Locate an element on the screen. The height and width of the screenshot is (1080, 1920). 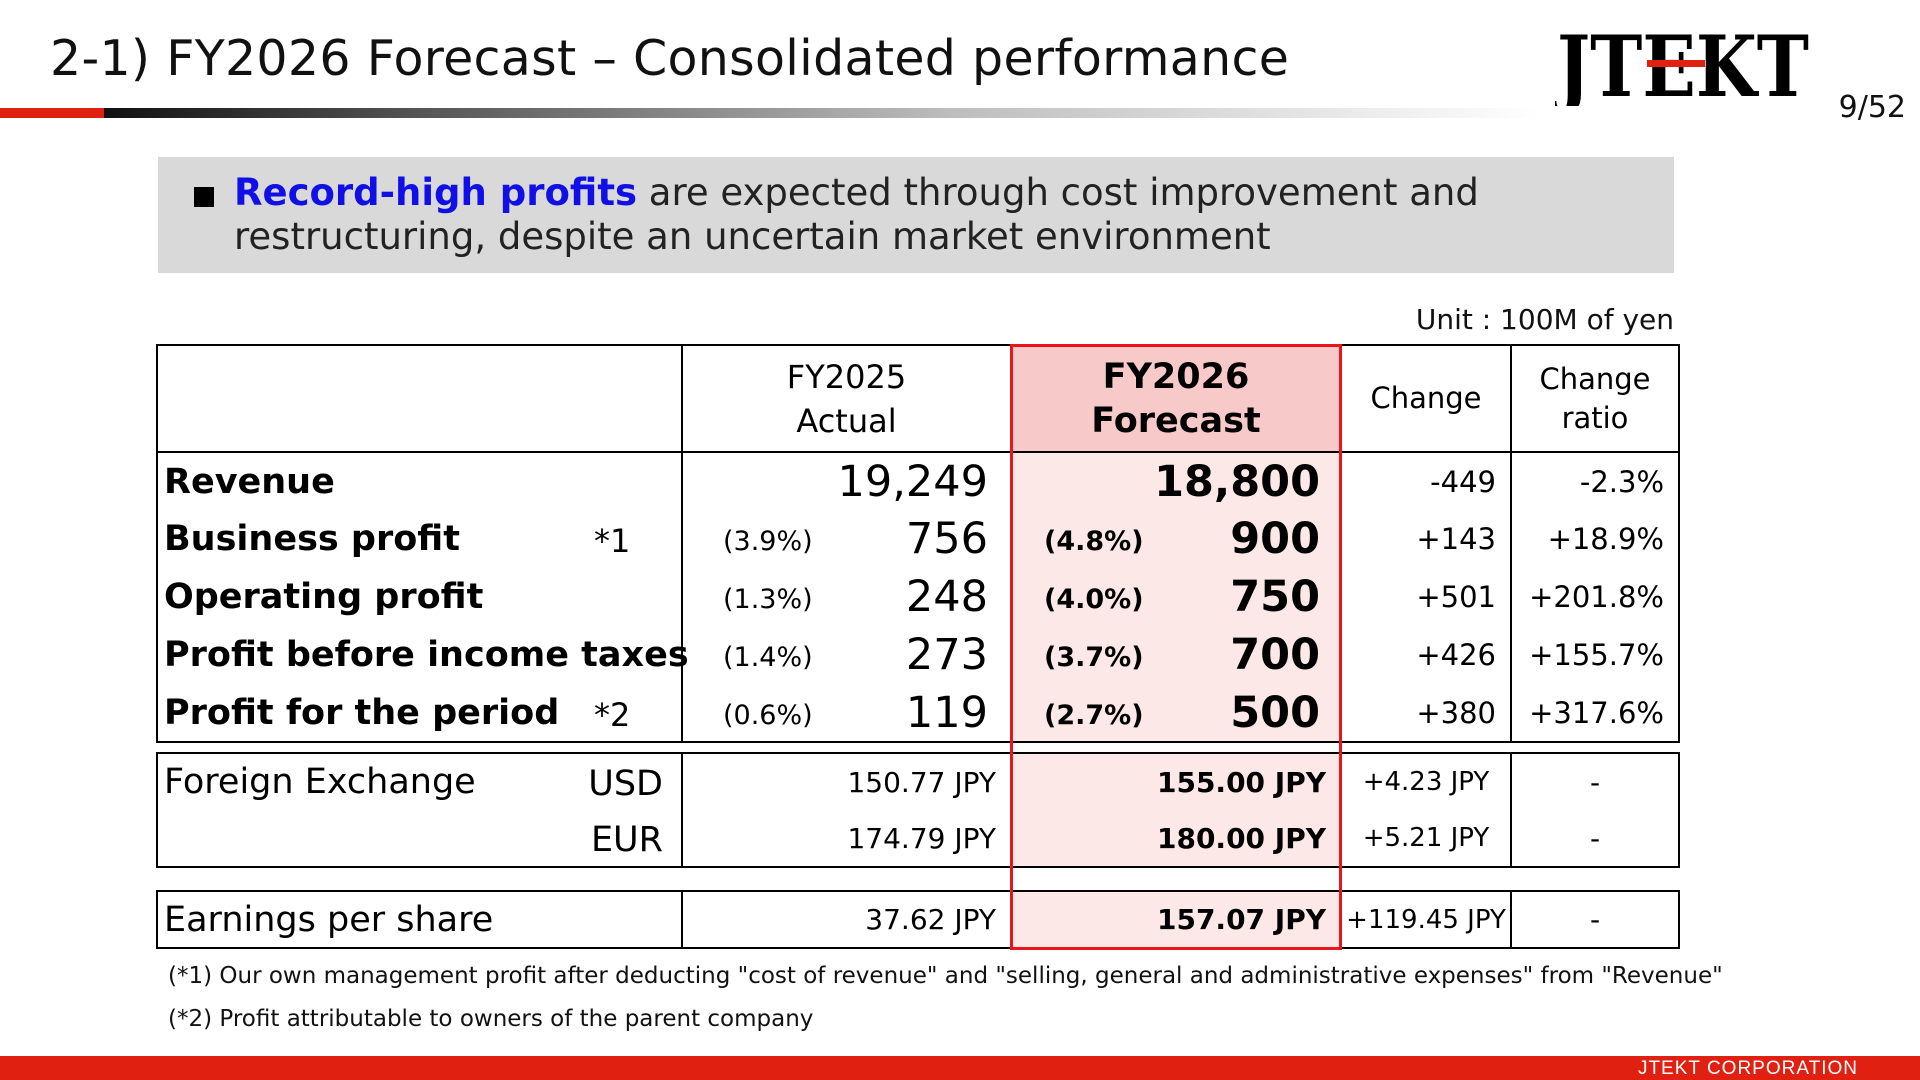
forecast-cell: (3.7%) 700 is located at coordinates (1175, 655).